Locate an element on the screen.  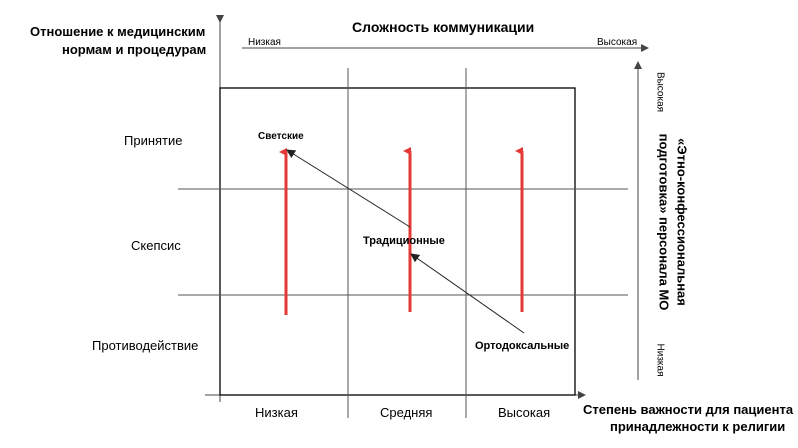
top-scale-low: Низкая is located at coordinates (264, 42).